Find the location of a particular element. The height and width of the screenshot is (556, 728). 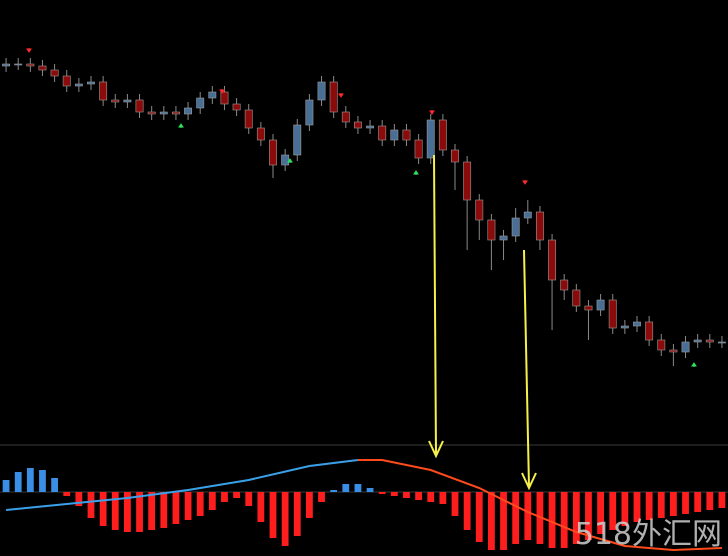

annotation-arrows is located at coordinates (482, 322).